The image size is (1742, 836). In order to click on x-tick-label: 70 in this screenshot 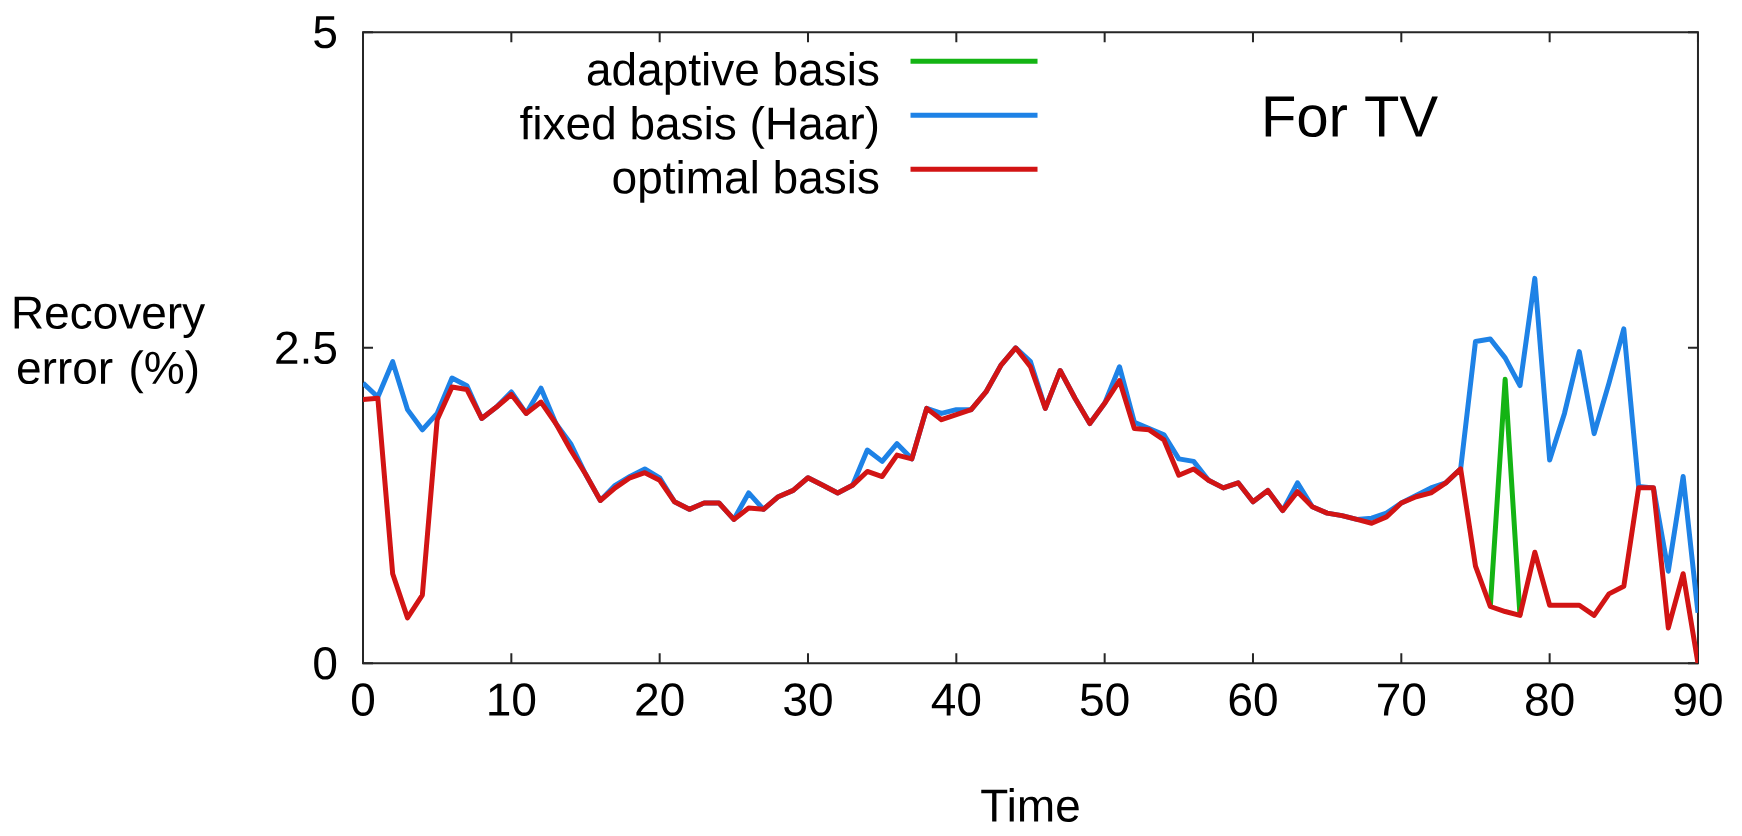, I will do `click(1402, 699)`.